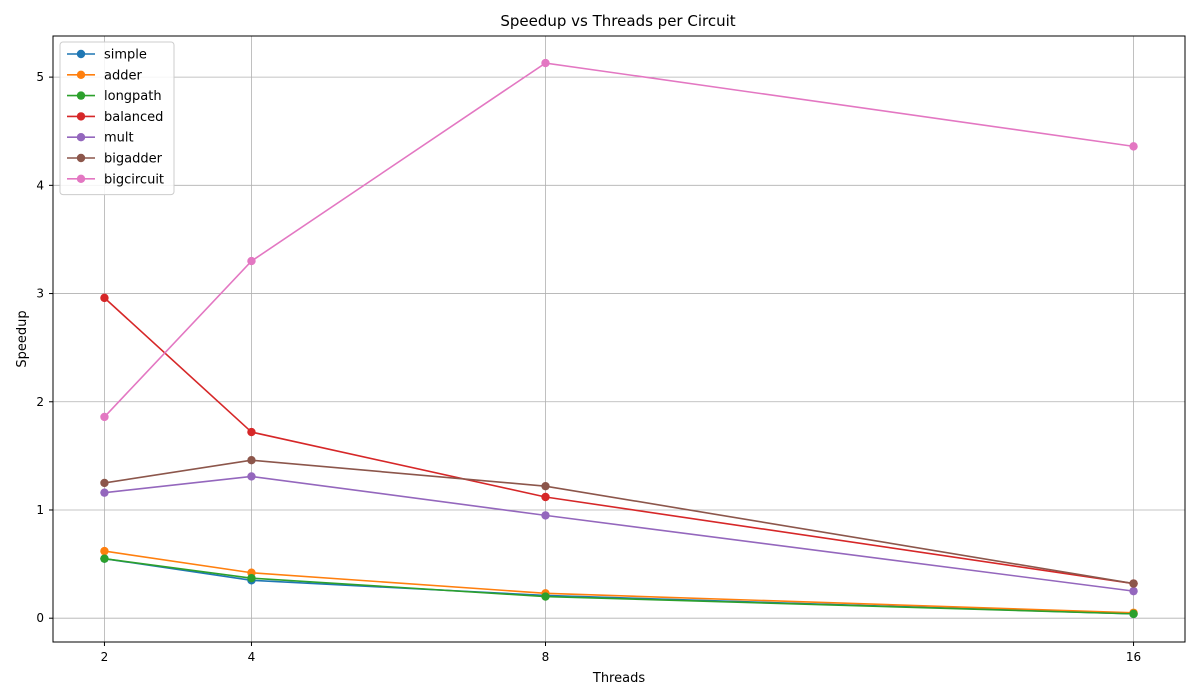  I want to click on legend-item: simple, so click(107, 55).